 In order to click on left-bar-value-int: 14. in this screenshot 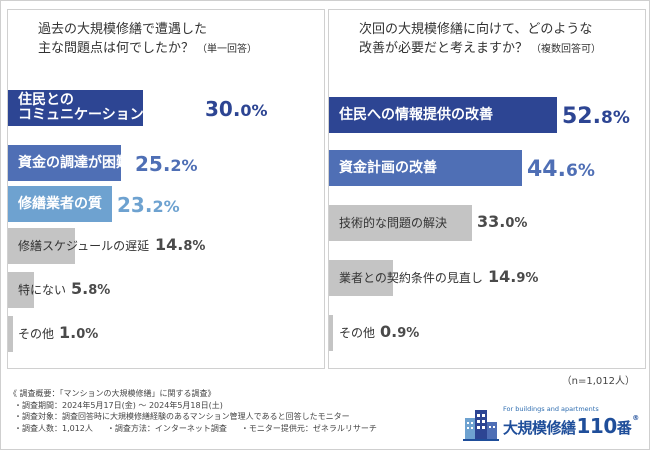, I will do `click(169, 244)`.